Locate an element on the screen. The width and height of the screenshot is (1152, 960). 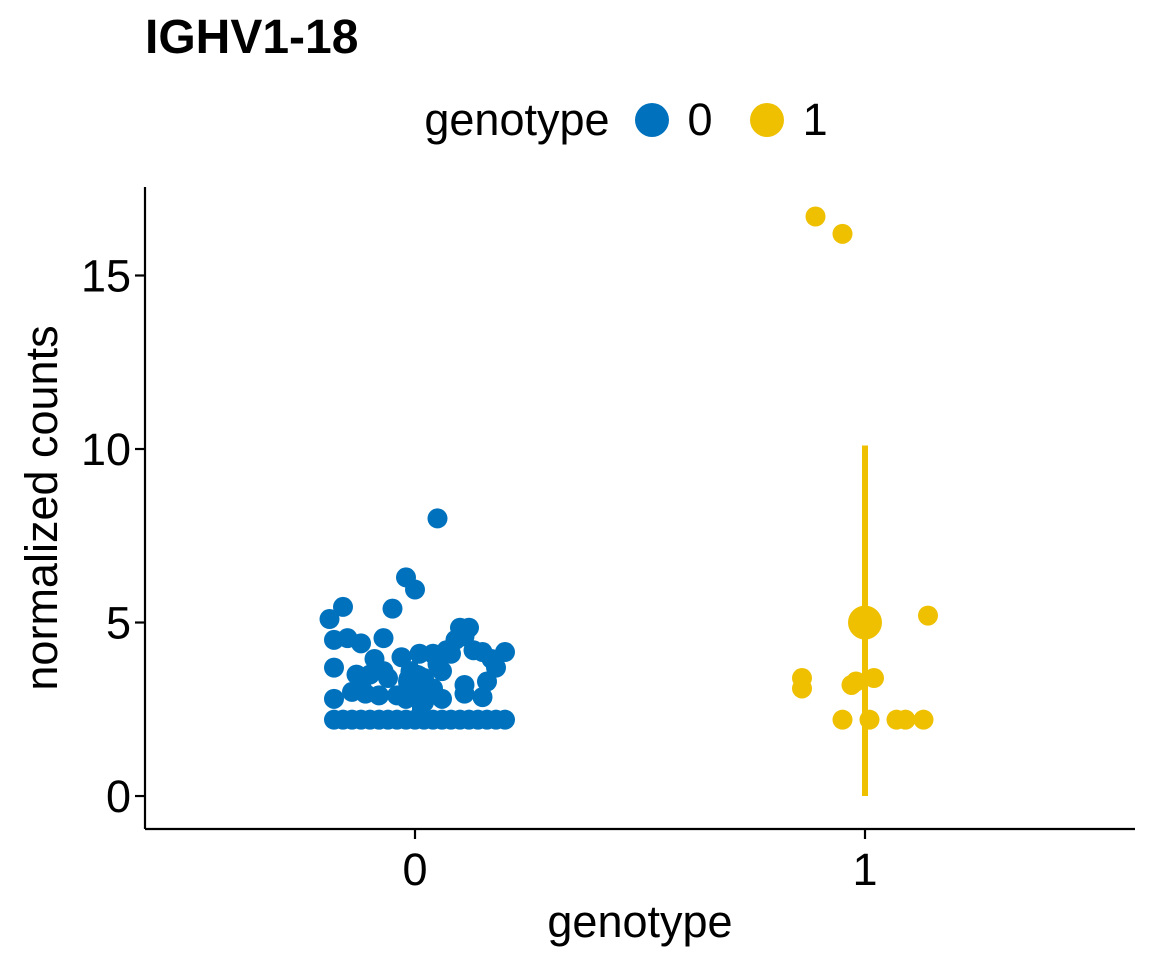
y-tick-label: 0 is located at coordinates (118, 796).